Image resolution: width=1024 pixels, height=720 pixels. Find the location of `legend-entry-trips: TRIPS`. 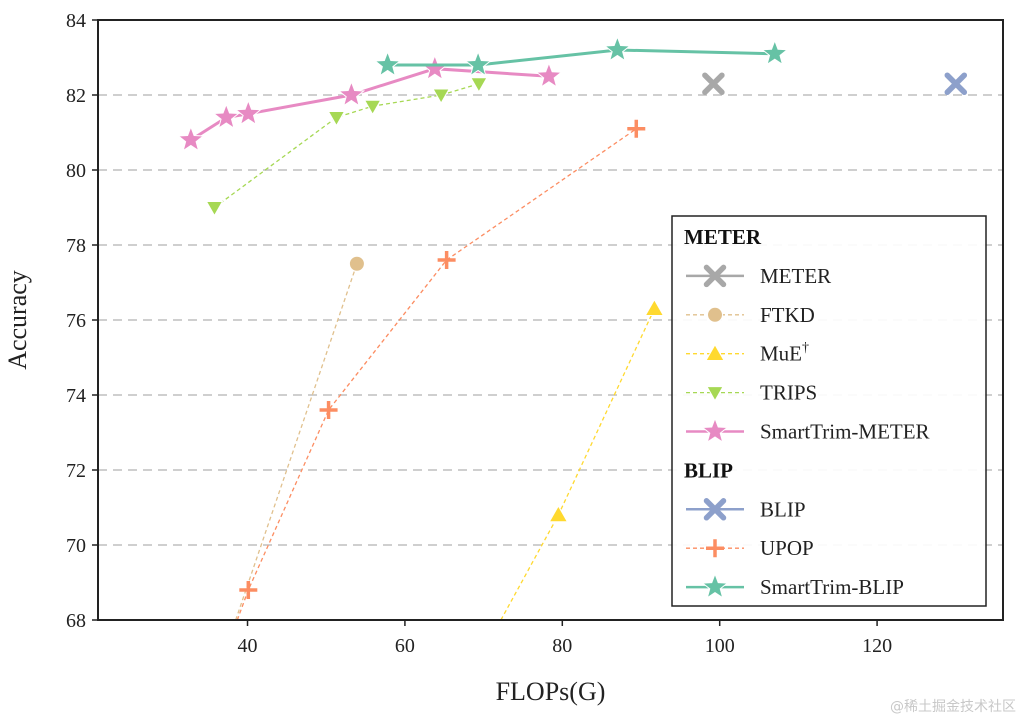

legend-entry-trips: TRIPS is located at coordinates (751, 393).